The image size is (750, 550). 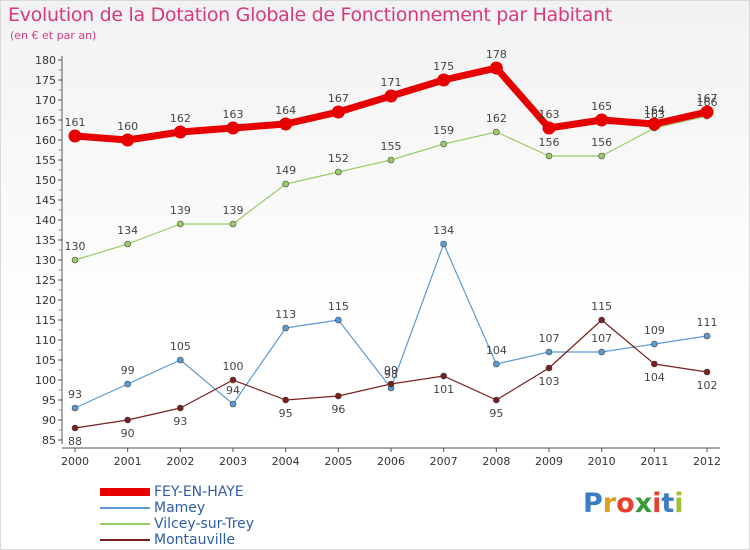 I want to click on data-label: 93, so click(x=75, y=394).